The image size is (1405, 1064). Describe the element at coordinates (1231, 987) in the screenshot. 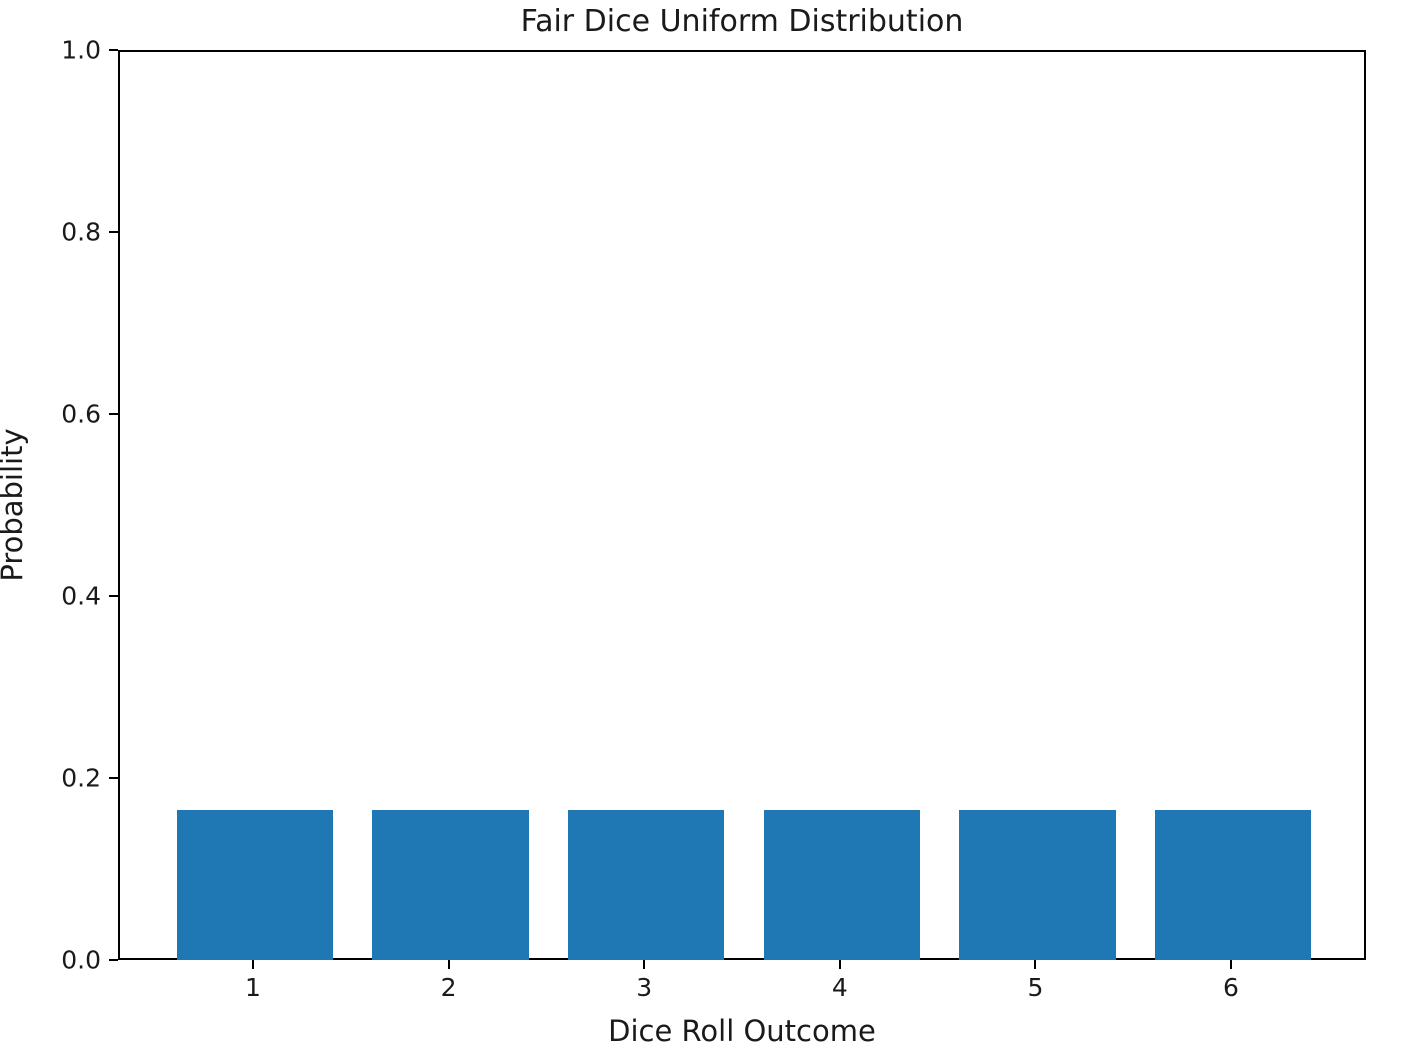

I see `x-tick-label: 6` at that location.